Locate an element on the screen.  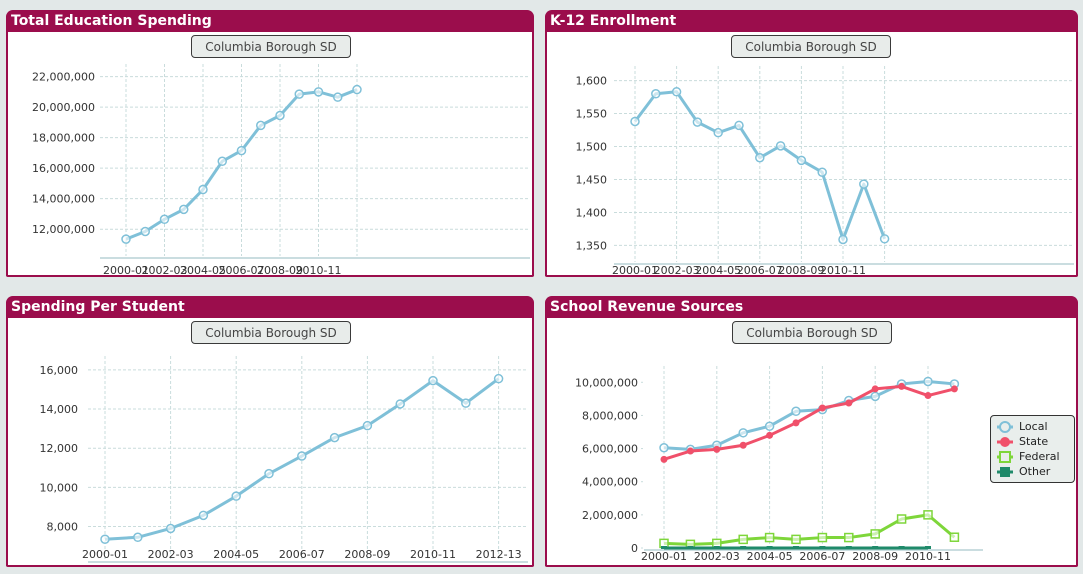
y-tick-label: 18,000,000 is located at coordinates (63, 138).